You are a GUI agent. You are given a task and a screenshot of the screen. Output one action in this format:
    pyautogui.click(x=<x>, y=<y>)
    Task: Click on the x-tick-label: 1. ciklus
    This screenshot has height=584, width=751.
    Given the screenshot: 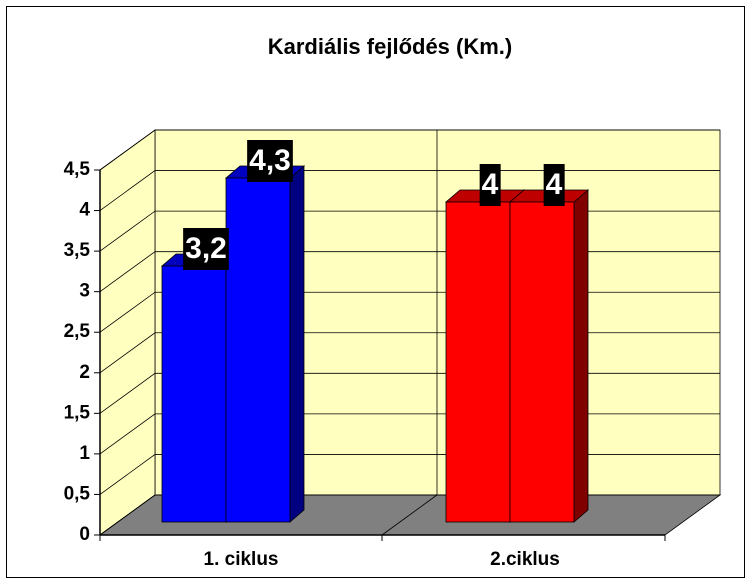 What is the action you would take?
    pyautogui.click(x=241, y=559)
    